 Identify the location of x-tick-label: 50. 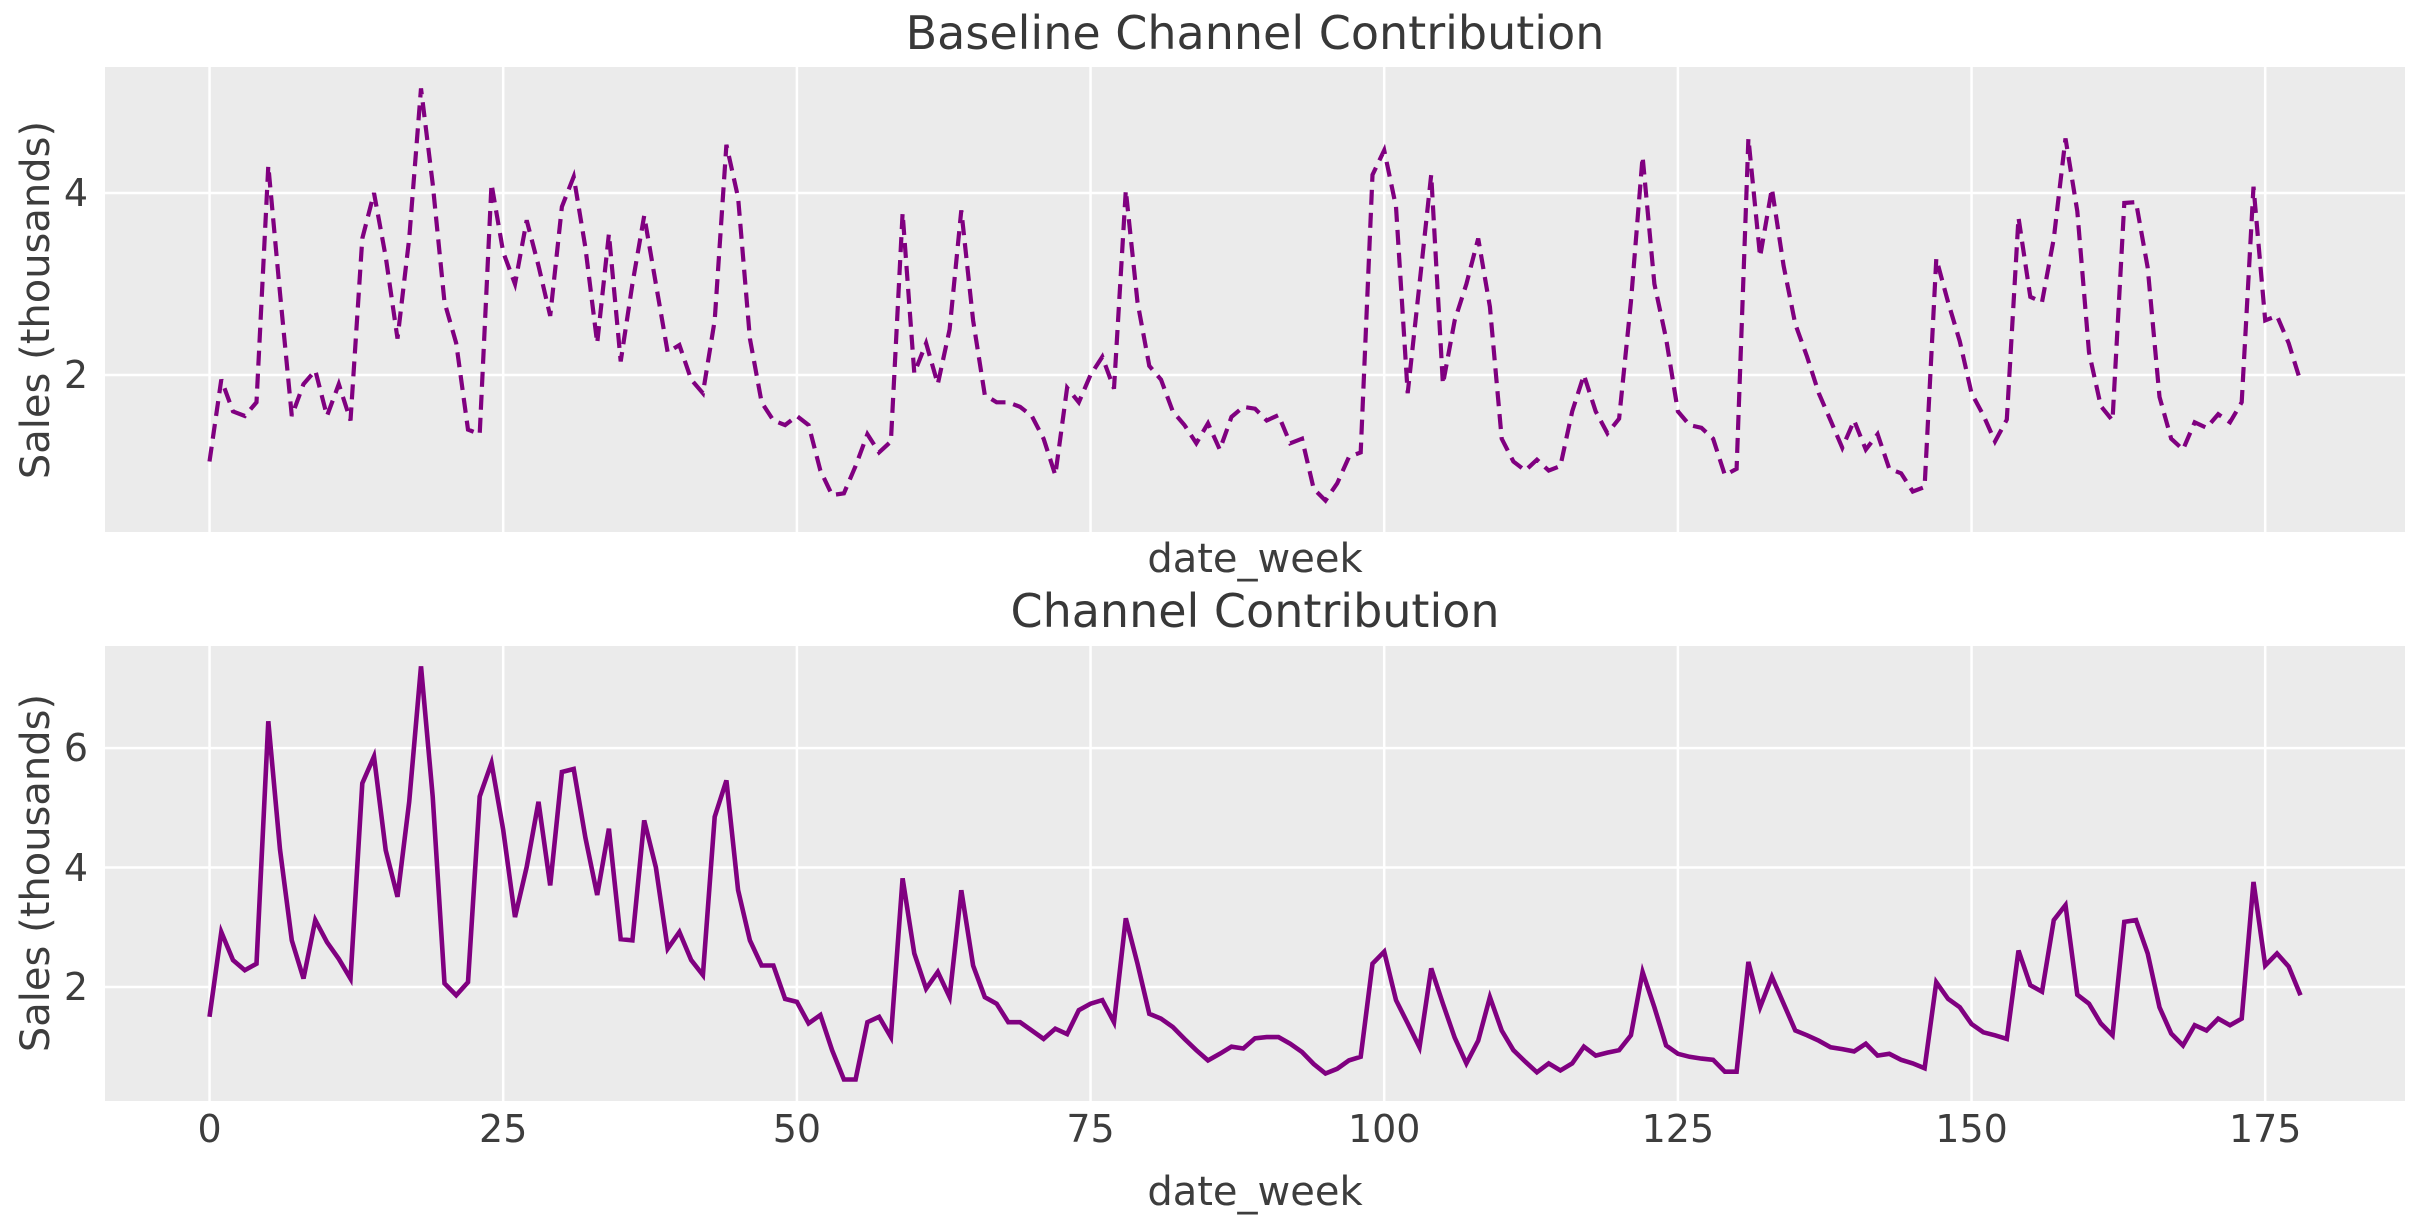
(797, 1129).